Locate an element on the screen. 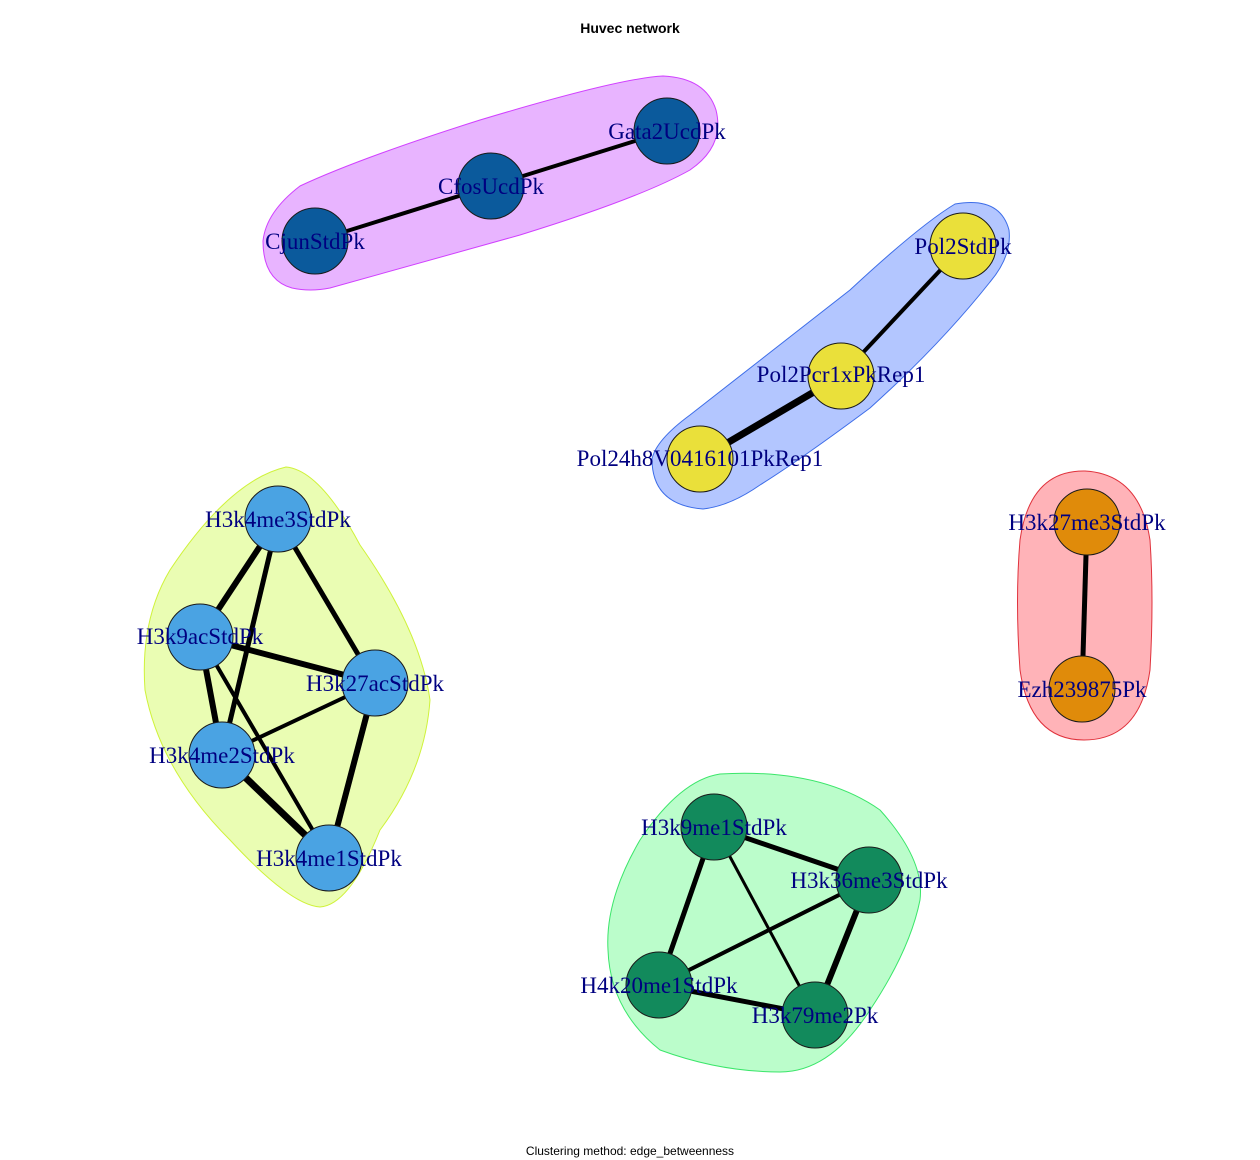 This screenshot has width=1260, height=1160. node-h3k4me3stdpk is located at coordinates (278, 519).